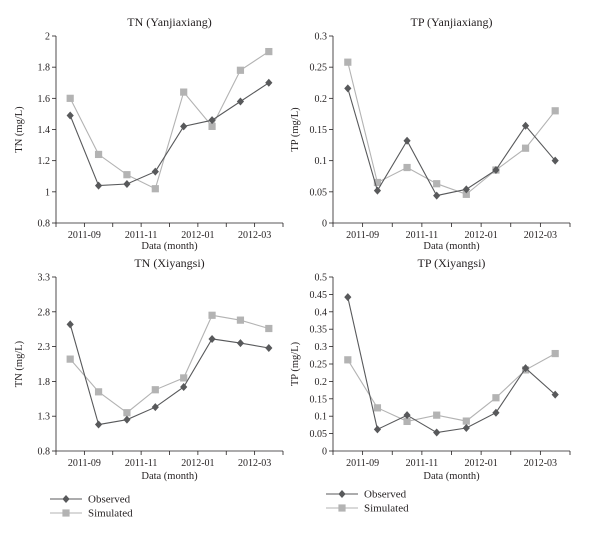  Describe the element at coordinates (321, 37) in the screenshot. I see `y-tick-label: 0.3` at that location.